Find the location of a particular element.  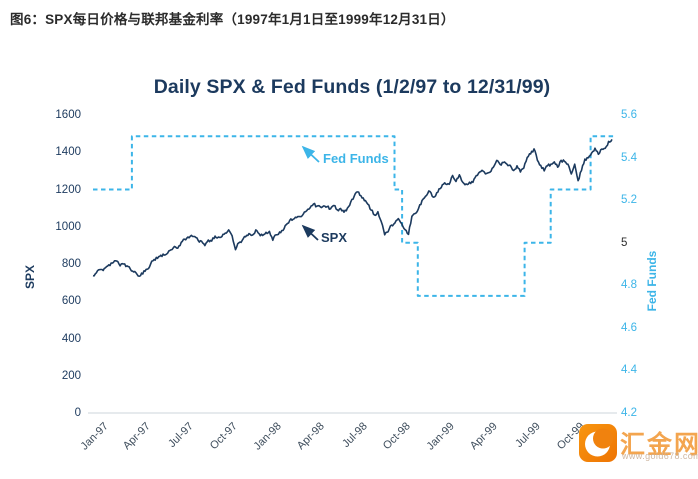

right-axis-title: Fed Funds is located at coordinates (652, 281).